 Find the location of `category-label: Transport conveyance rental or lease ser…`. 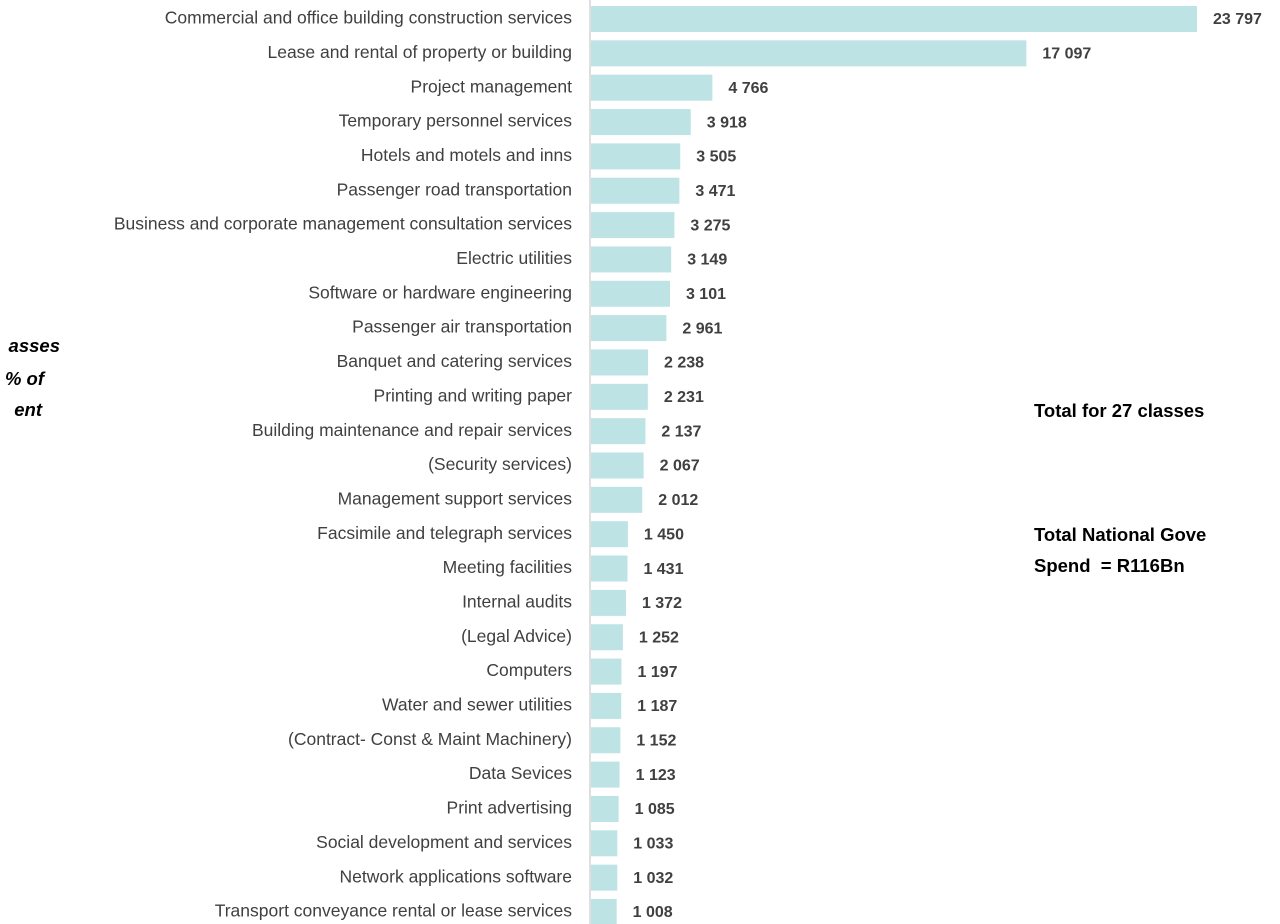

category-label: Transport conveyance rental or lease ser… is located at coordinates (394, 911).